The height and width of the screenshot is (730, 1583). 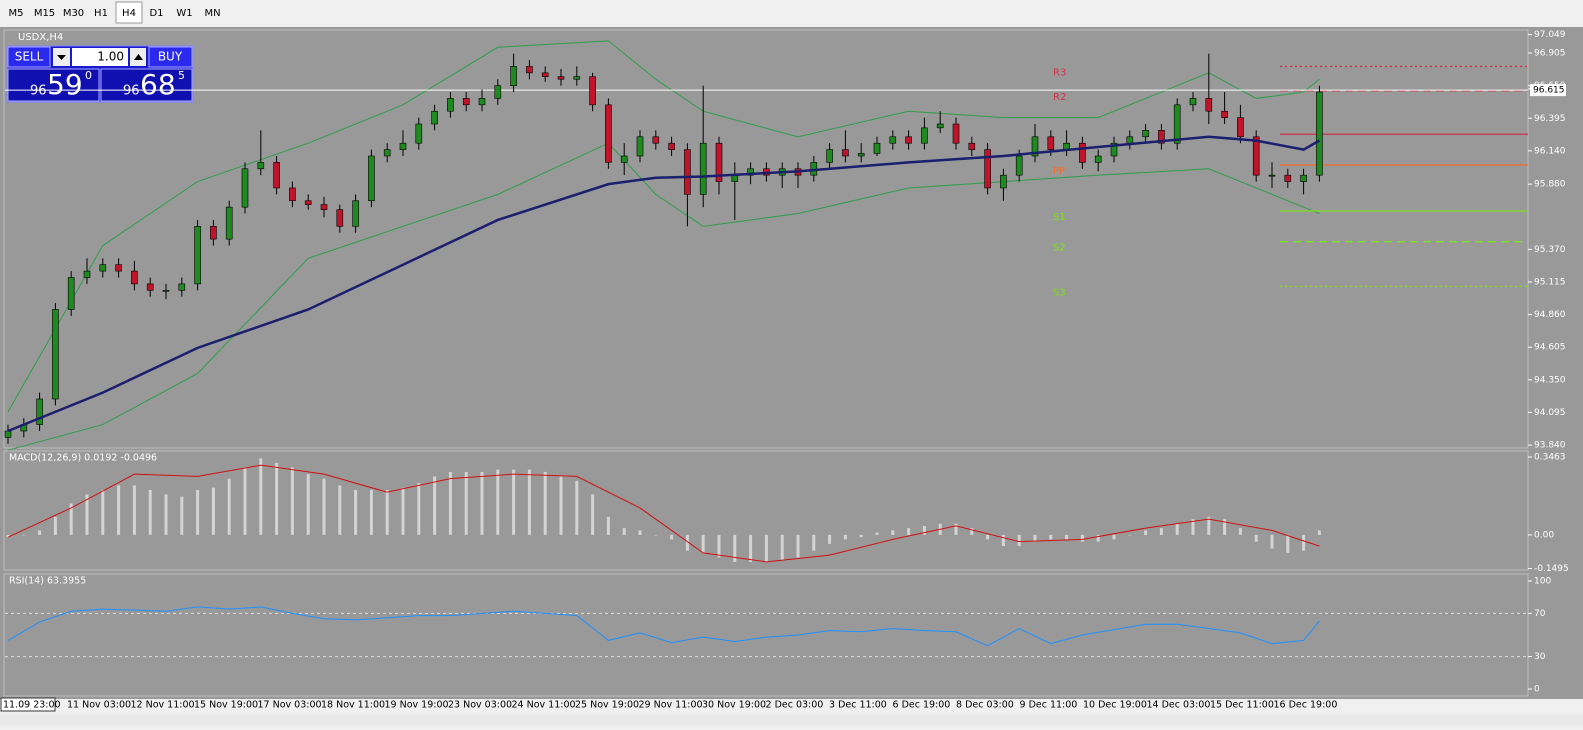 I want to click on ask-box, so click(x=146, y=85).